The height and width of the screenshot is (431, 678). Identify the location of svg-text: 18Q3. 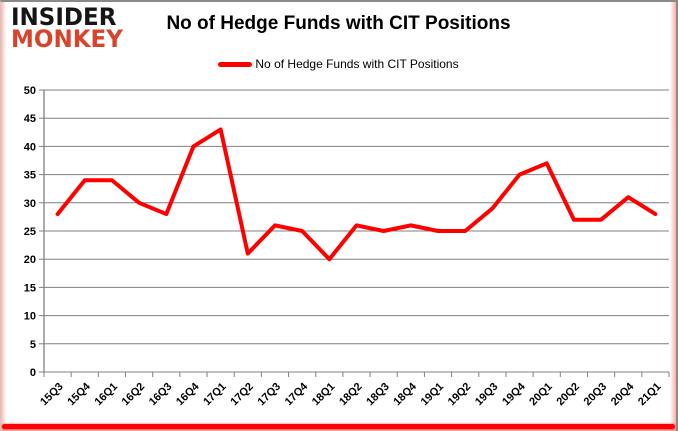
(378, 395).